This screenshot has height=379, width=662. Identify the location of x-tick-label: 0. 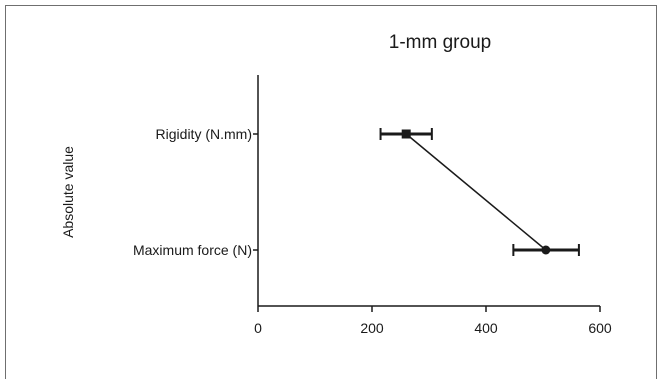
(258, 328).